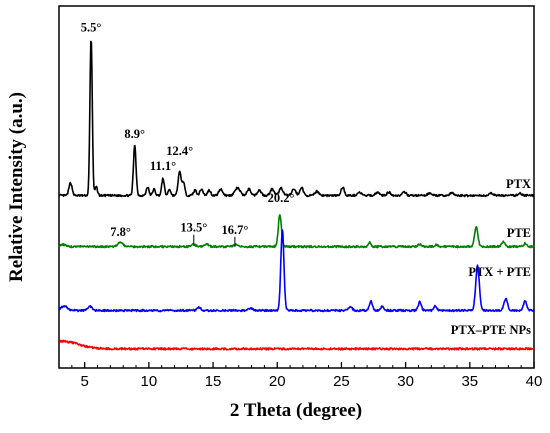 This screenshot has height=433, width=550. What do you see at coordinates (405, 381) in the screenshot?
I see `x-tick-label: 30` at bounding box center [405, 381].